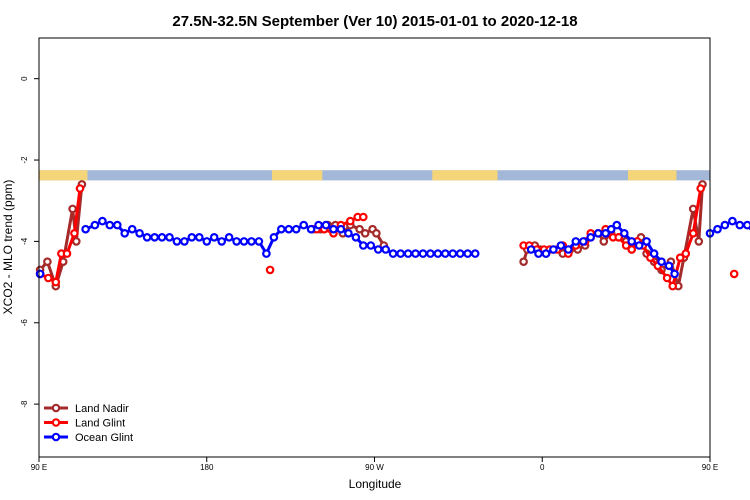 Image resolution: width=750 pixels, height=500 pixels. Describe the element at coordinates (392, 247) in the screenshot. I see `series-ocean-glint` at that location.